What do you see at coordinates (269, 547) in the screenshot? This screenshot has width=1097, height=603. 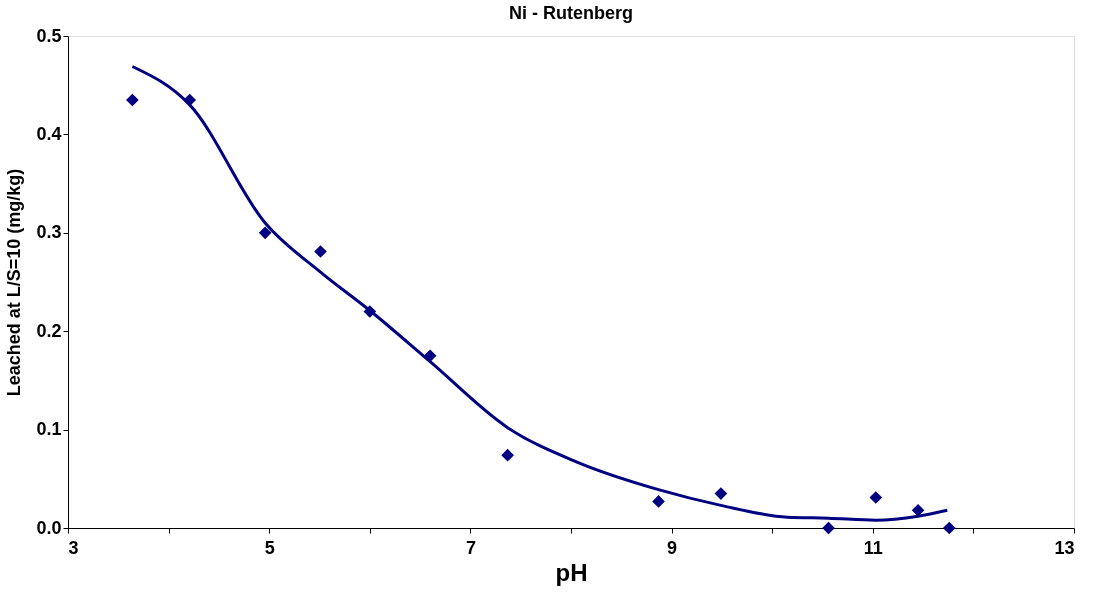 I see `x-tick-label: 5` at bounding box center [269, 547].